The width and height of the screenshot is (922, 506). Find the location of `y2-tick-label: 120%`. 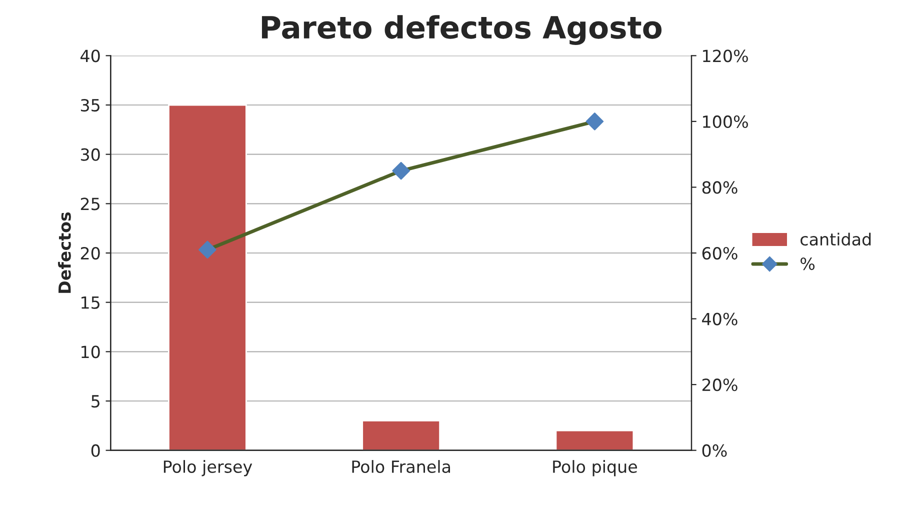

y2-tick-label: 120% is located at coordinates (725, 56).